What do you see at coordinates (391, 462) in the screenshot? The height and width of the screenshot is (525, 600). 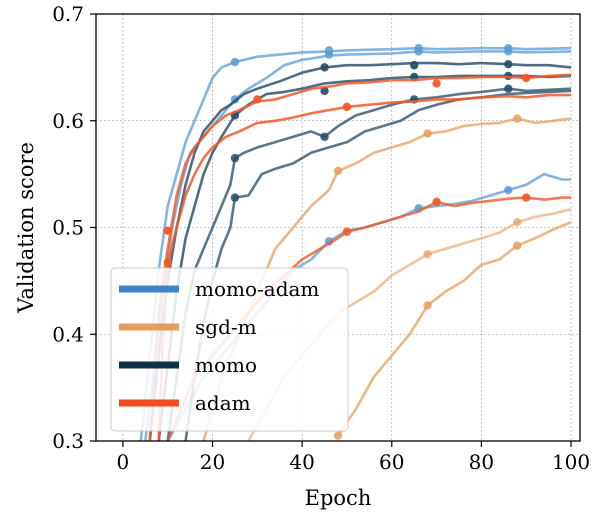 I see `x-tick-label: 60` at bounding box center [391, 462].